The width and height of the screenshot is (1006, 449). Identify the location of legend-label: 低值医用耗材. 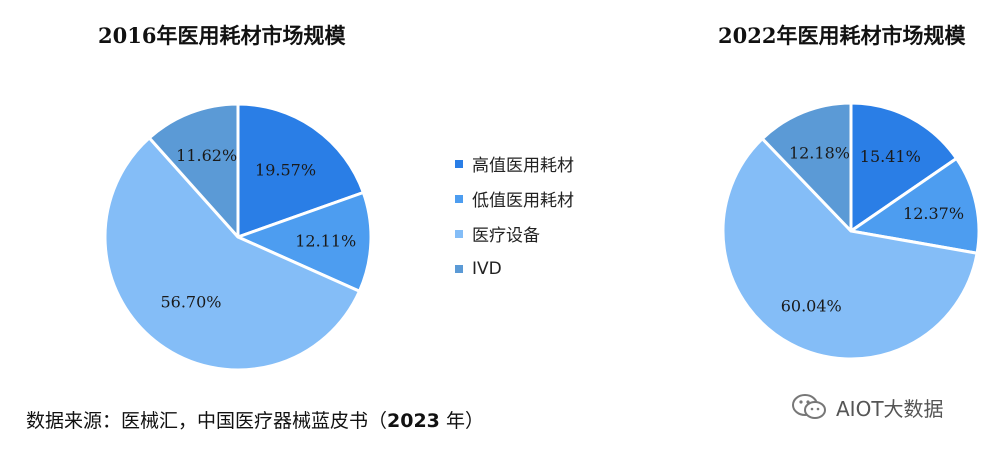
(523, 201).